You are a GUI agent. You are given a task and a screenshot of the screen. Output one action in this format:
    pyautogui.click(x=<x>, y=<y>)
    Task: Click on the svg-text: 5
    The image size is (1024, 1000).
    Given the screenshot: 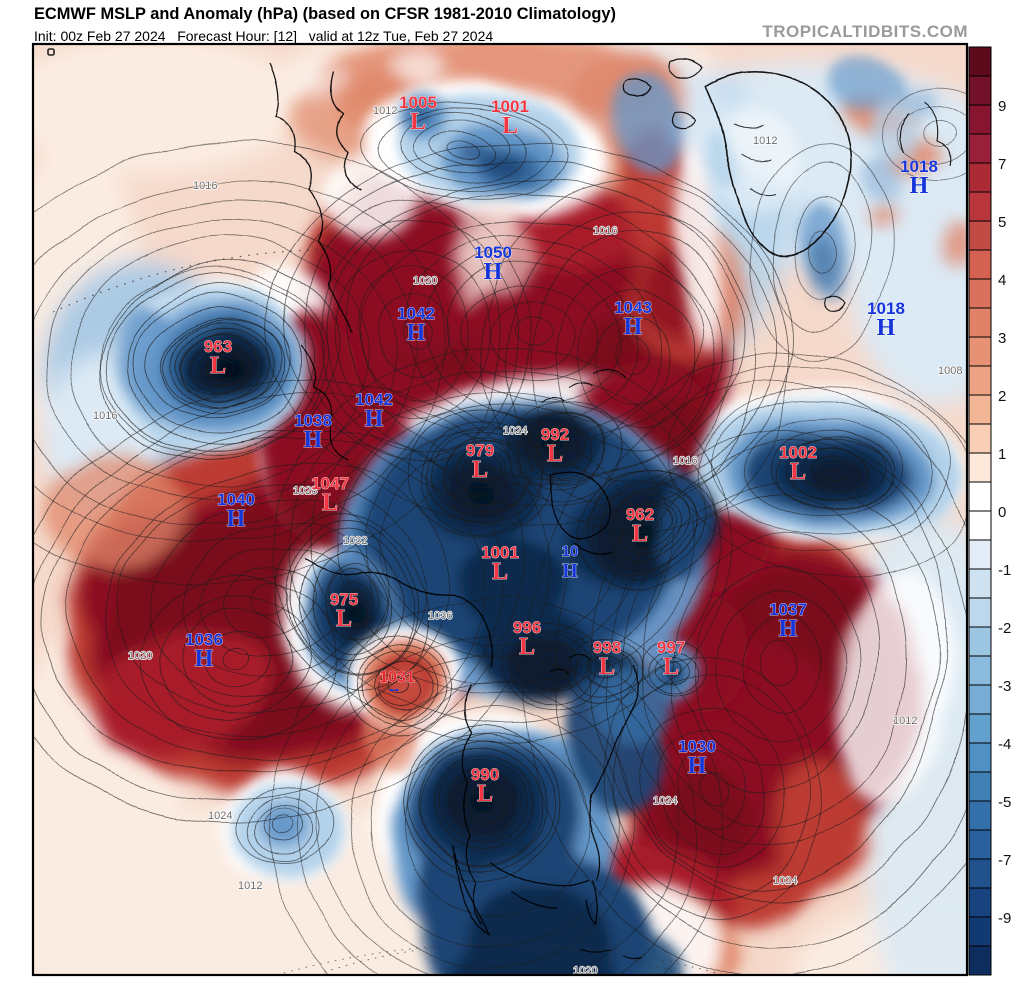 What is the action you would take?
    pyautogui.click(x=1002, y=222)
    